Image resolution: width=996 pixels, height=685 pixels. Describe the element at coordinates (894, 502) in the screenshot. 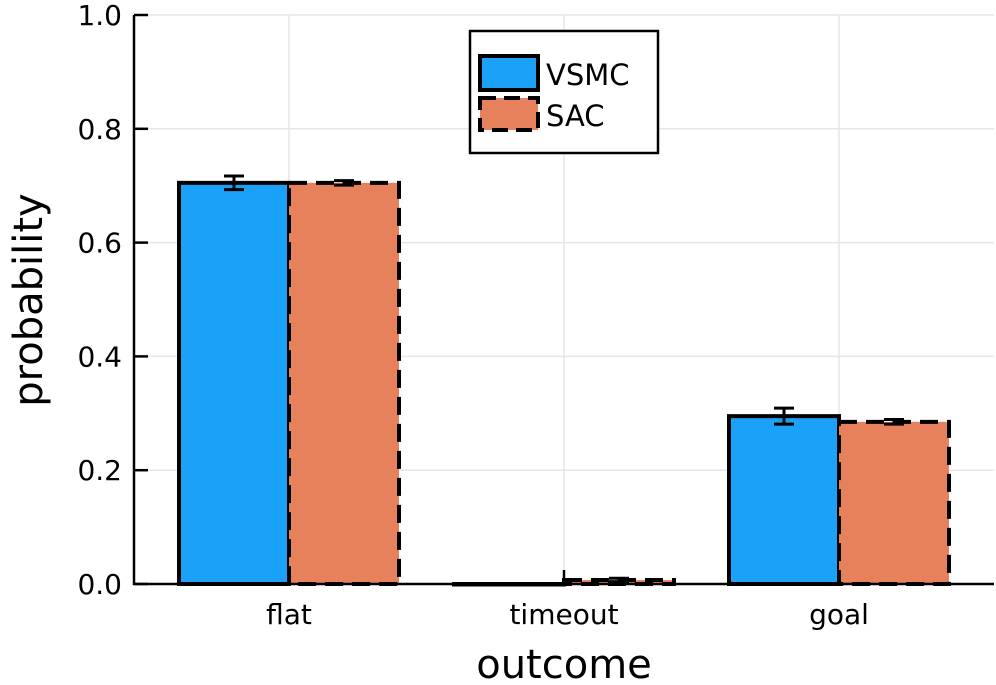

I see `bar-sac-goal` at that location.